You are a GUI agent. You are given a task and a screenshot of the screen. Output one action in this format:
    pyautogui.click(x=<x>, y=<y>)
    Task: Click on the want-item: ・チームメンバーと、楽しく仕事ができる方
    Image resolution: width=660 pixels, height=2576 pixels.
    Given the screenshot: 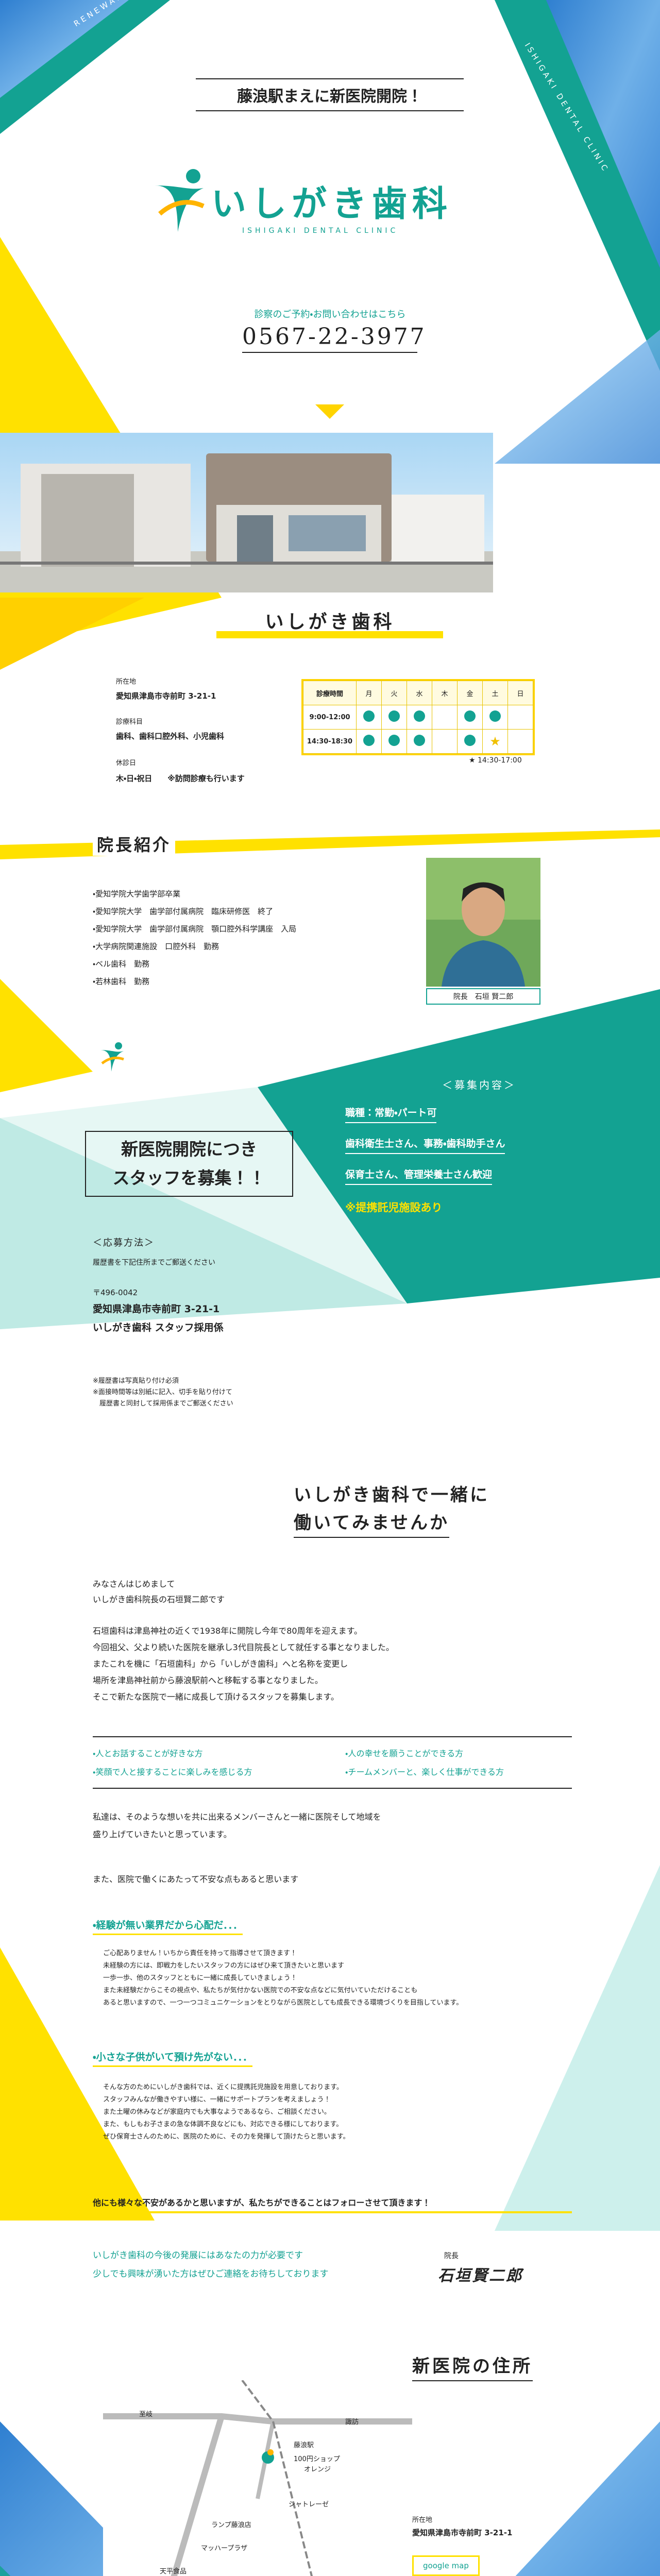 What is the action you would take?
    pyautogui.click(x=424, y=1772)
    